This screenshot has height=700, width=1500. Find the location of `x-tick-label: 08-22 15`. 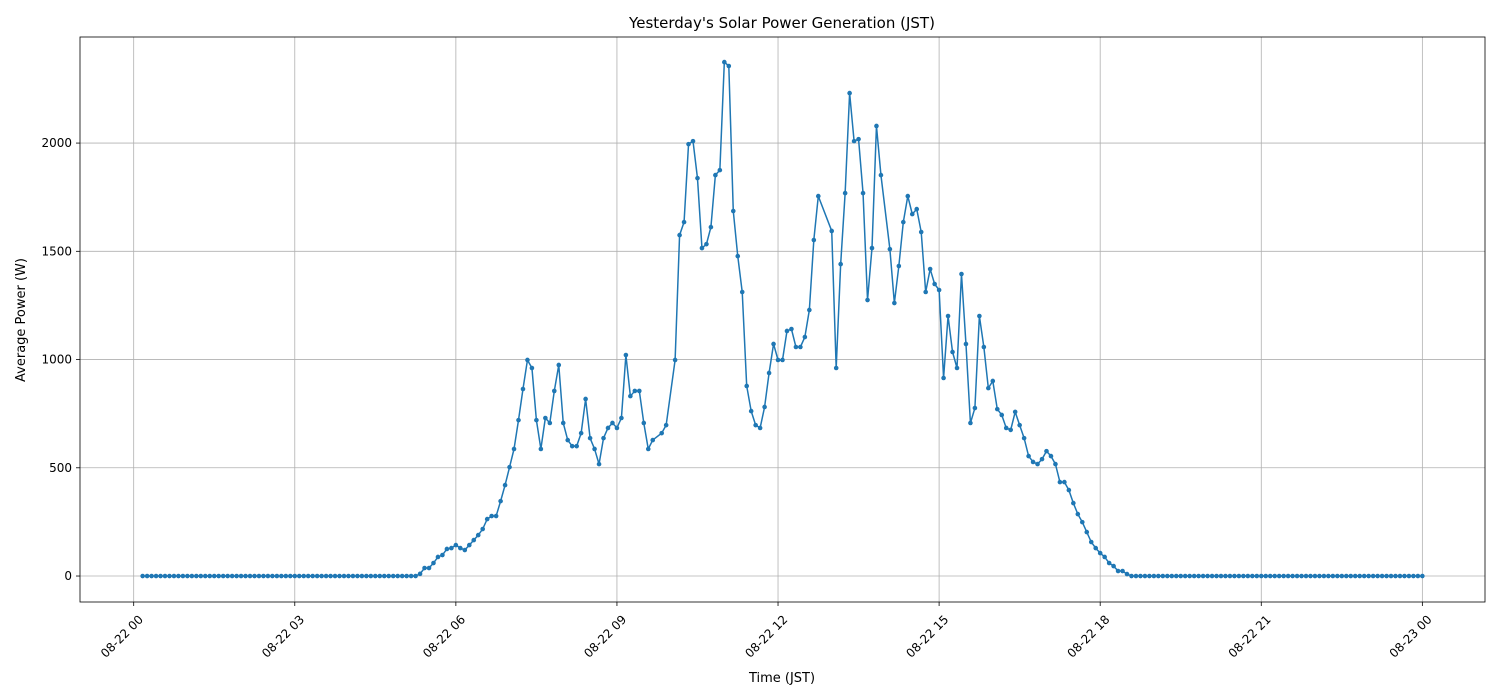

x-tick-label: 08-22 15 is located at coordinates (927, 636).